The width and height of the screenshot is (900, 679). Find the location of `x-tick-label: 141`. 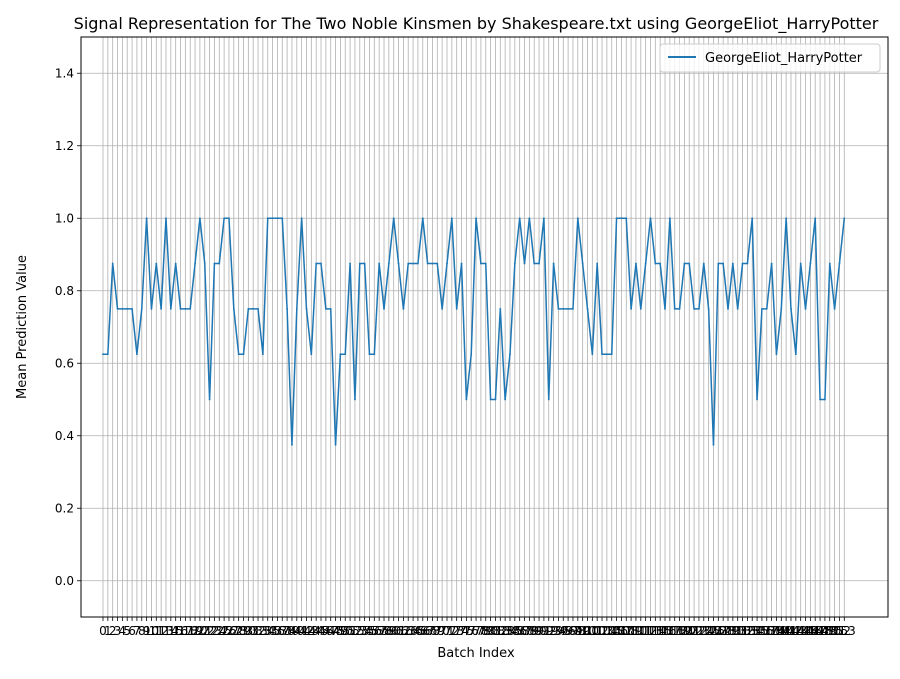

x-tick-label: 141 is located at coordinates (786, 631).